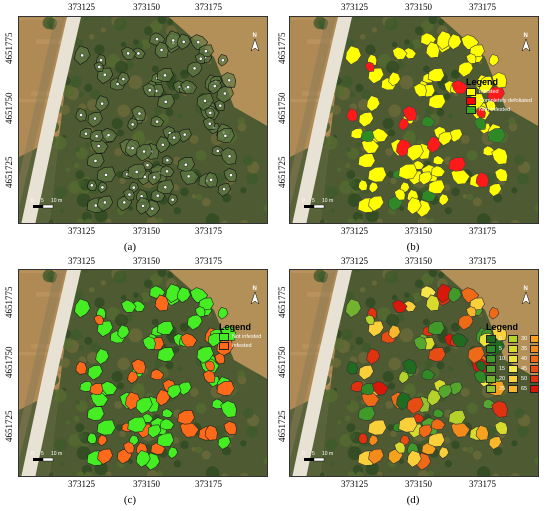 This screenshot has width=550, height=511. What do you see at coordinates (413, 500) in the screenshot?
I see `panel-caption: (d)` at bounding box center [413, 500].